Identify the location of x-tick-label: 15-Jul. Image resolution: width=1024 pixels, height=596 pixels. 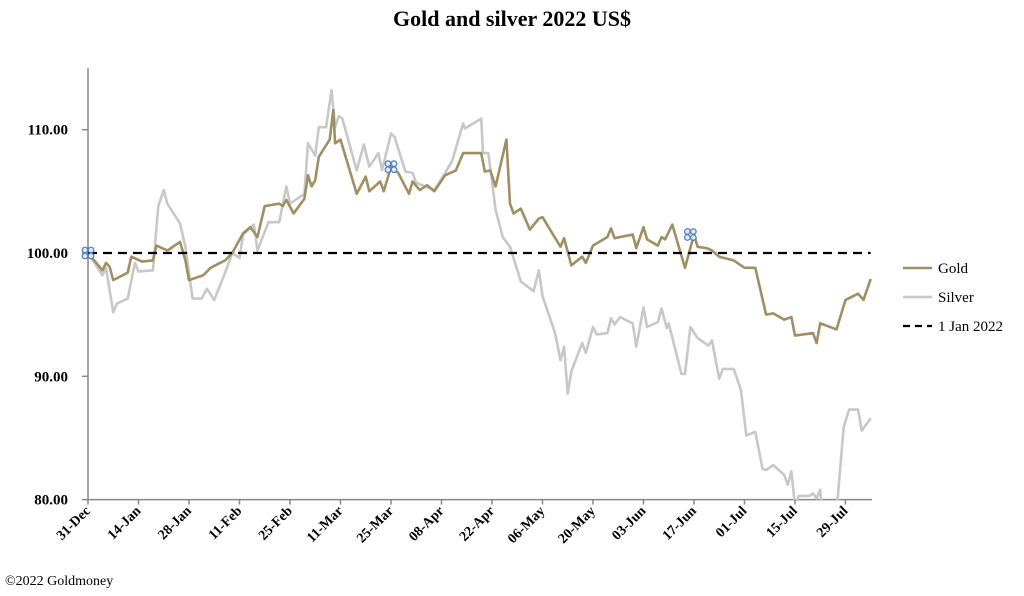
(782, 522).